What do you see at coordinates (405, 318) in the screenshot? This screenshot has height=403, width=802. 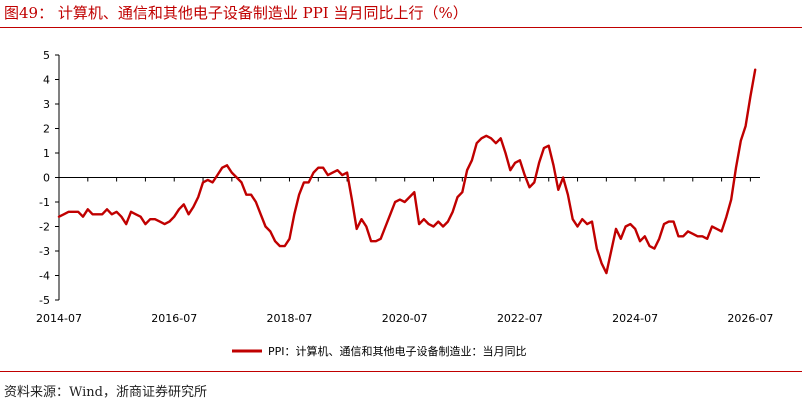 I see `x-tick-label: 2020-07` at bounding box center [405, 318].